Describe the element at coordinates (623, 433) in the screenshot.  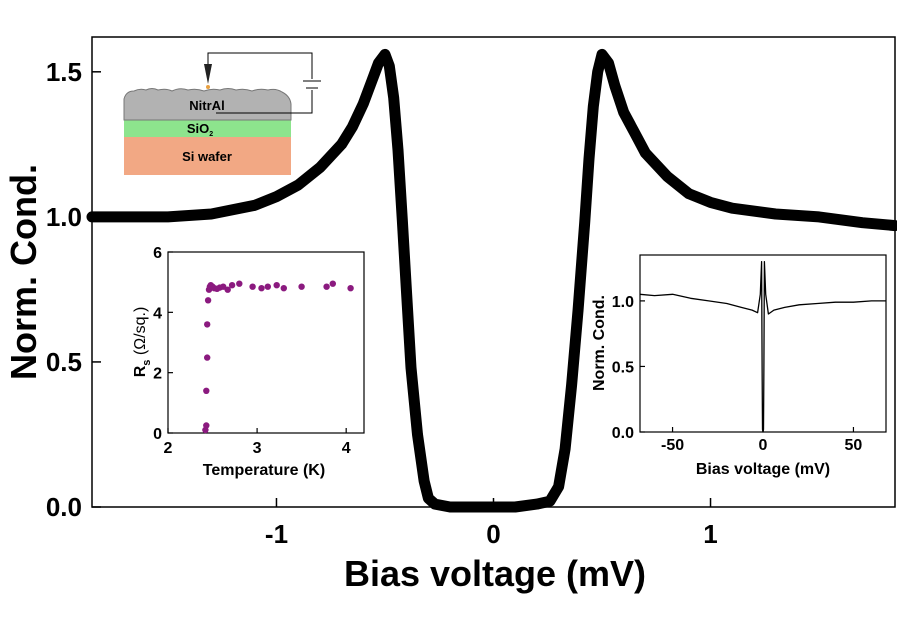
I see `inset-right-y-tick-label: 0.0` at that location.